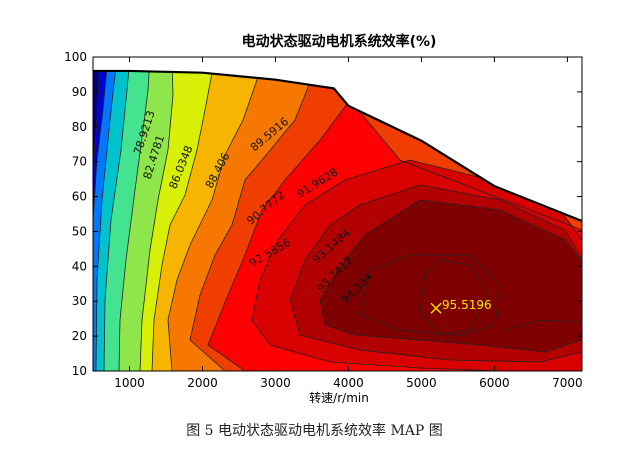 This screenshot has width=629, height=464. Describe the element at coordinates (79, 162) in the screenshot. I see `y-tick-label: 70` at that location.